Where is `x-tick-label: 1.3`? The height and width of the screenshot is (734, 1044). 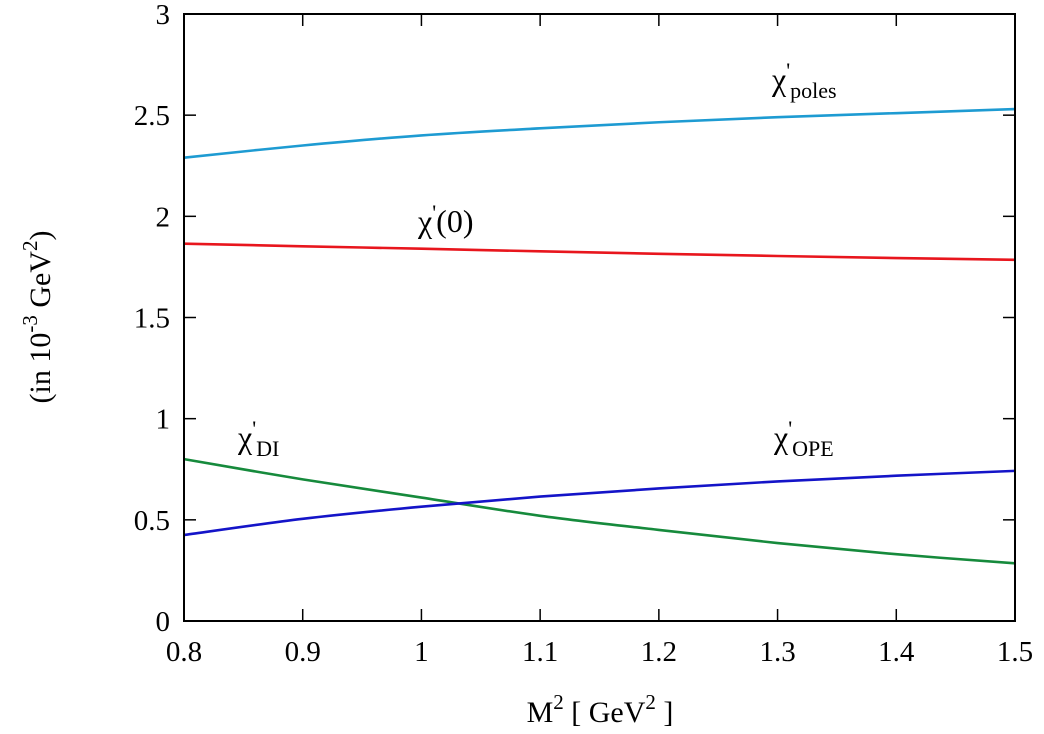 x-tick-label: 1.3 is located at coordinates (777, 652).